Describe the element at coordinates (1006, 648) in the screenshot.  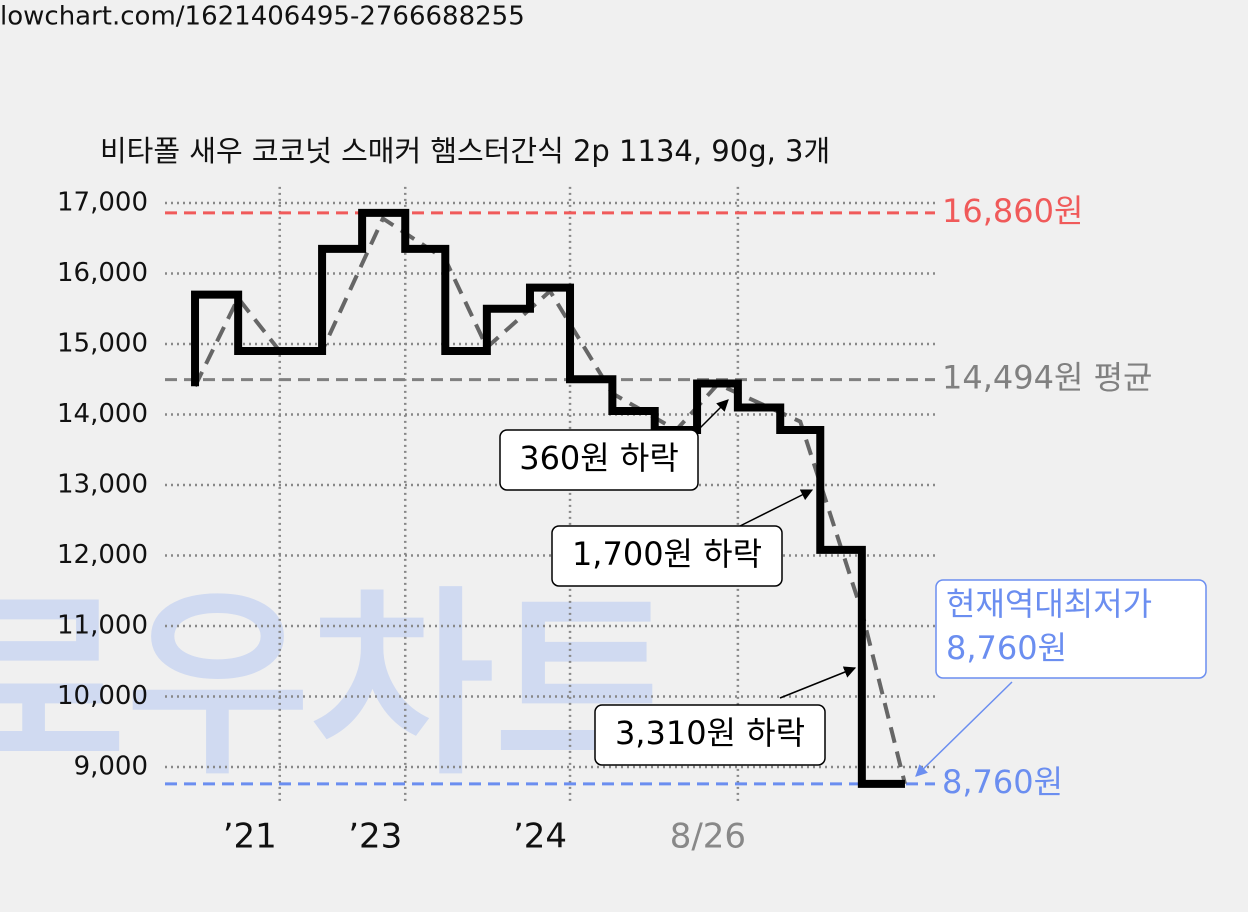
I see `annotation-text: 8,760원` at that location.